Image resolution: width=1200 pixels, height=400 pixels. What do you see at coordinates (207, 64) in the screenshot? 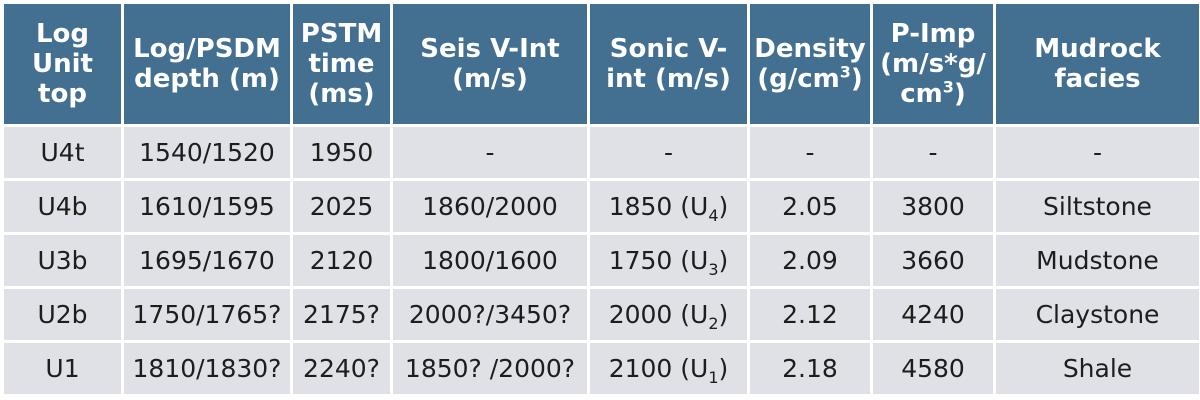
I see `header-depth: Log/PSDM depth (m)` at bounding box center [207, 64].